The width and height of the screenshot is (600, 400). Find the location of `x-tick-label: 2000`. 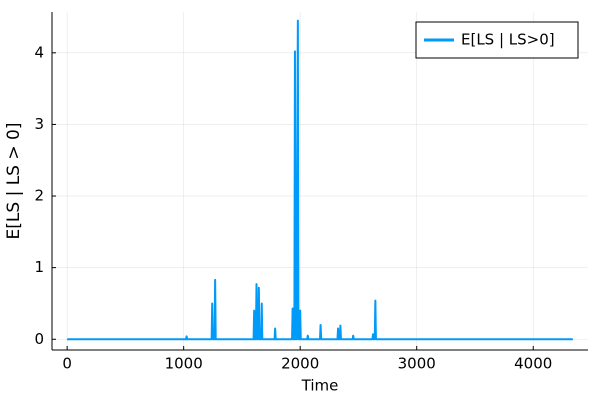

x-tick-label: 2000 is located at coordinates (300, 364).